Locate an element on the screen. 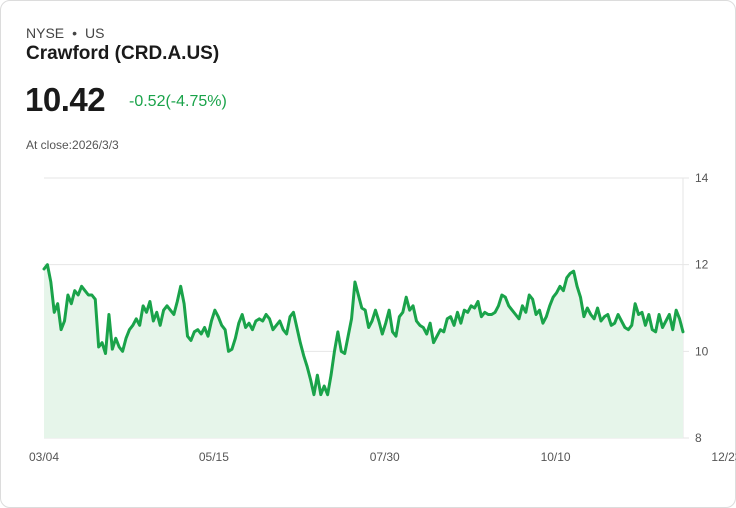 The height and width of the screenshot is (508, 736). exchange-line: NYSE • US is located at coordinates (65, 33).